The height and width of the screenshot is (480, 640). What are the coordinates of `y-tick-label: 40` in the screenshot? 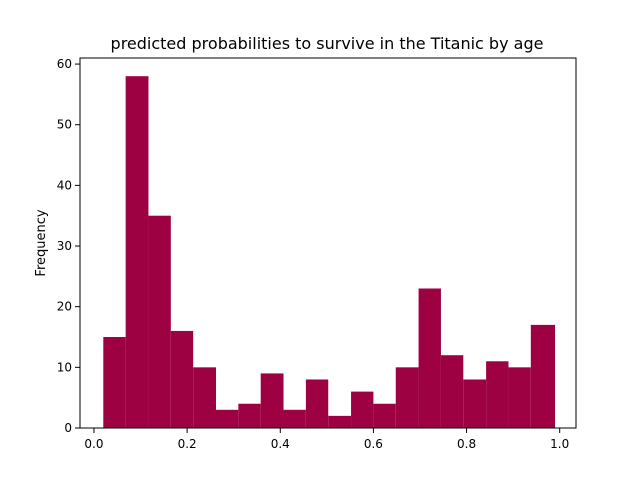 It's located at (64, 185).